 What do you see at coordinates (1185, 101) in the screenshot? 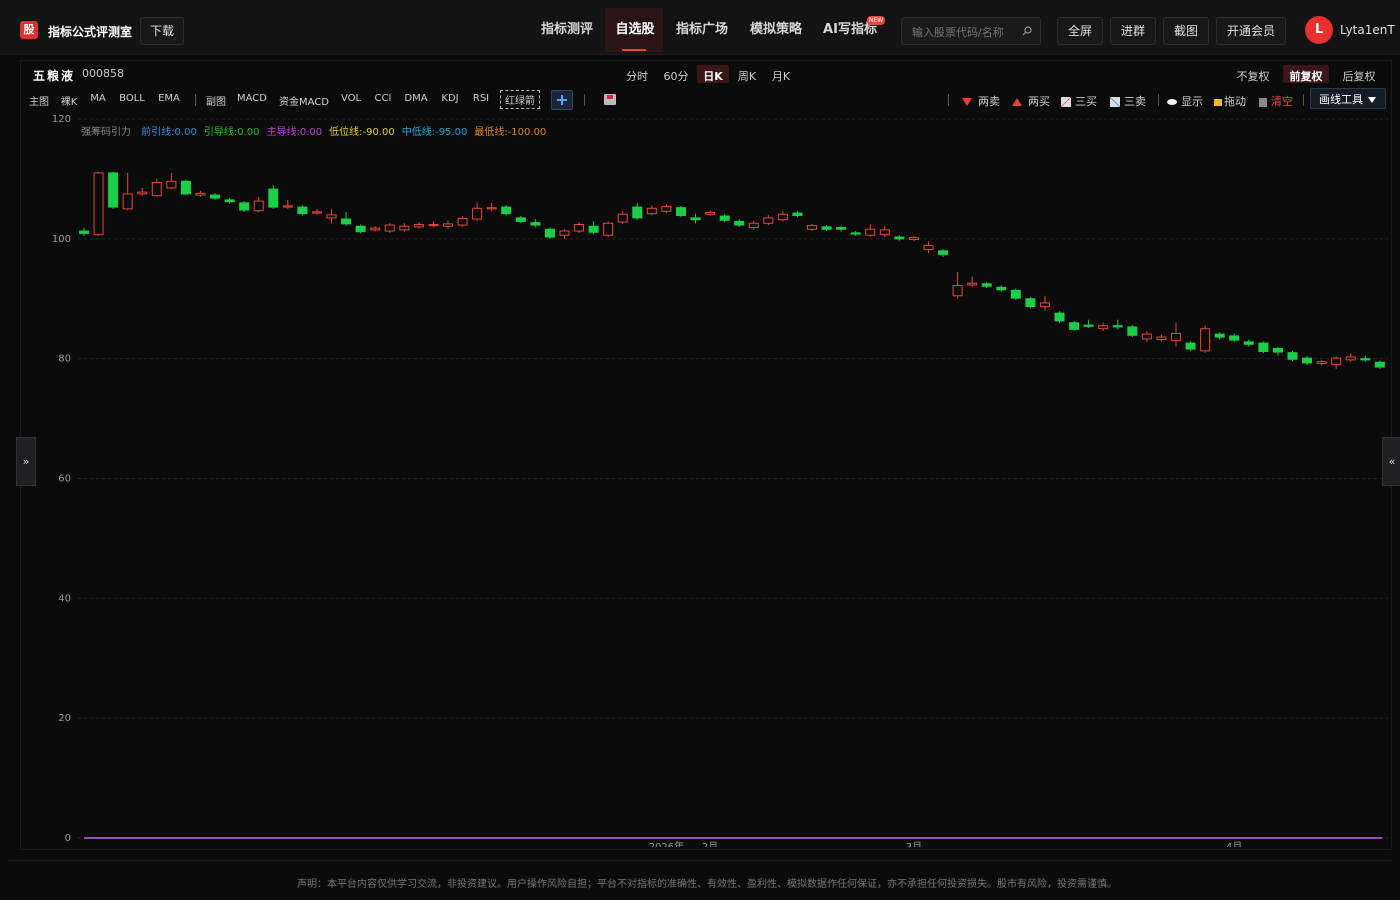
I see `draw-tool: 显示` at bounding box center [1185, 101].